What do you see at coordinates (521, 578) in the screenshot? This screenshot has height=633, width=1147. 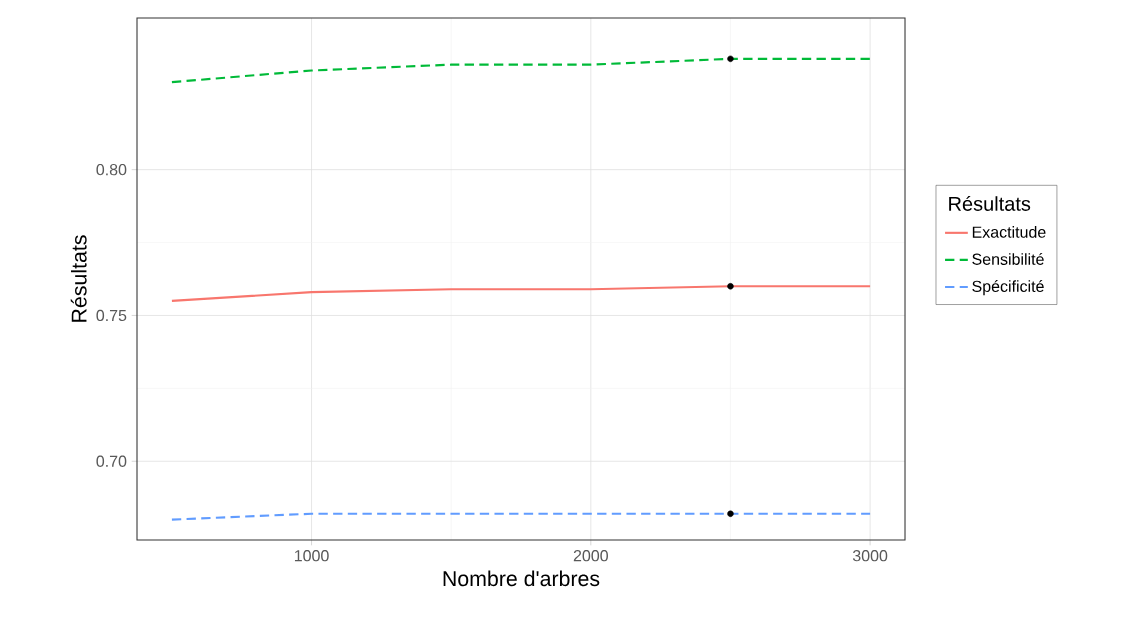 I see `x-axis-title: Nombre d'arbres` at bounding box center [521, 578].